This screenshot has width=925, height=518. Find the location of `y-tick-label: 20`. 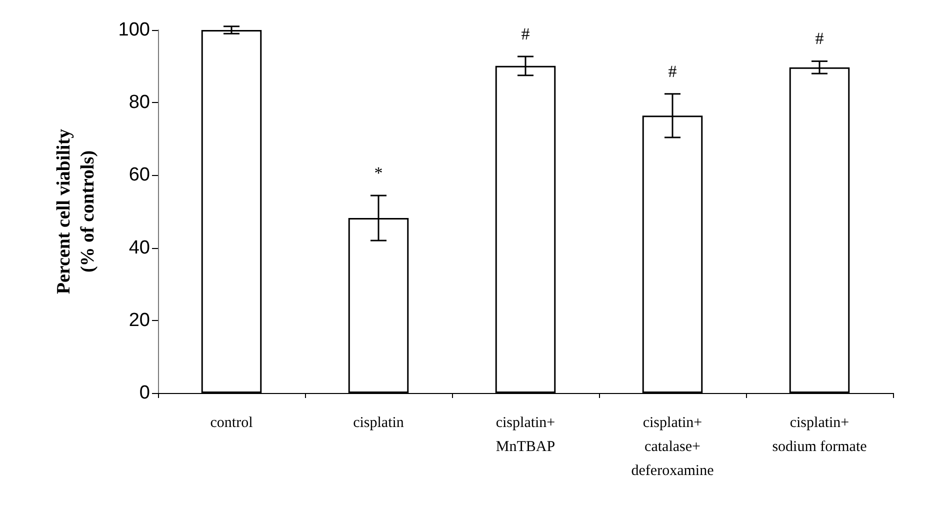

y-tick-label: 20 is located at coordinates (139, 320).